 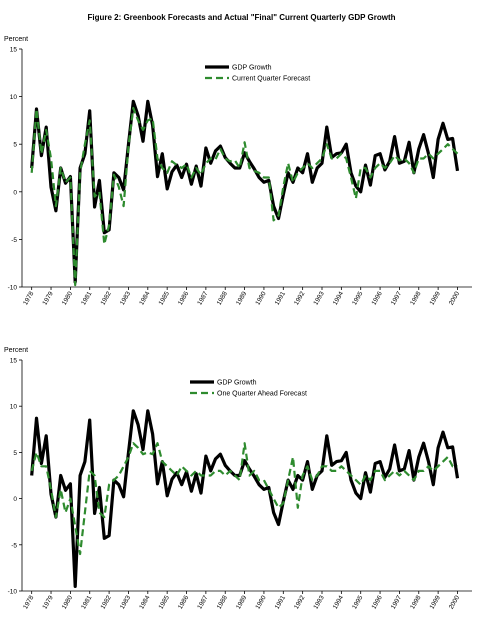 What do you see at coordinates (262, 394) in the screenshot?
I see `legend-label: One Quarter Ahead Forecast` at bounding box center [262, 394].